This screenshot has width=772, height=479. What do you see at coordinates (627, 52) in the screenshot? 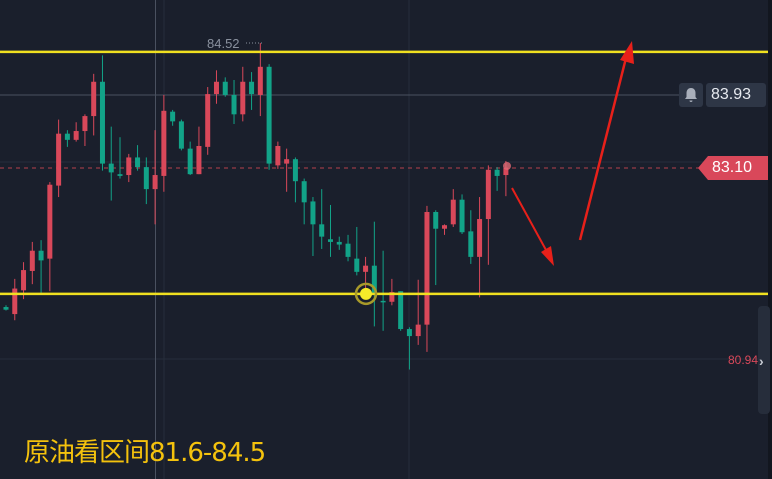
I see `arrow-up-head` at bounding box center [627, 52].